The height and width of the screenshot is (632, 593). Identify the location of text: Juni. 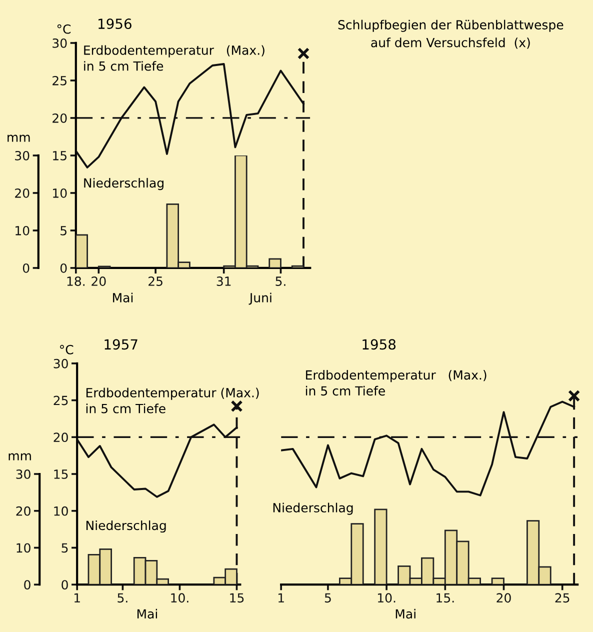
(260, 298).